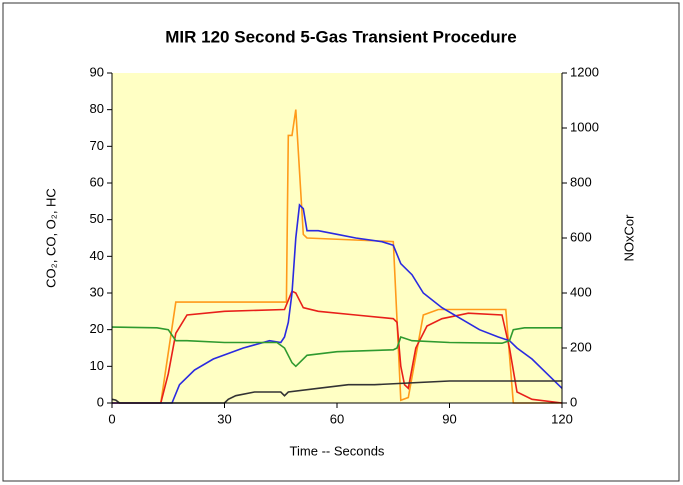  Describe the element at coordinates (581, 346) in the screenshot. I see `y2-tick-label: 200` at that location.